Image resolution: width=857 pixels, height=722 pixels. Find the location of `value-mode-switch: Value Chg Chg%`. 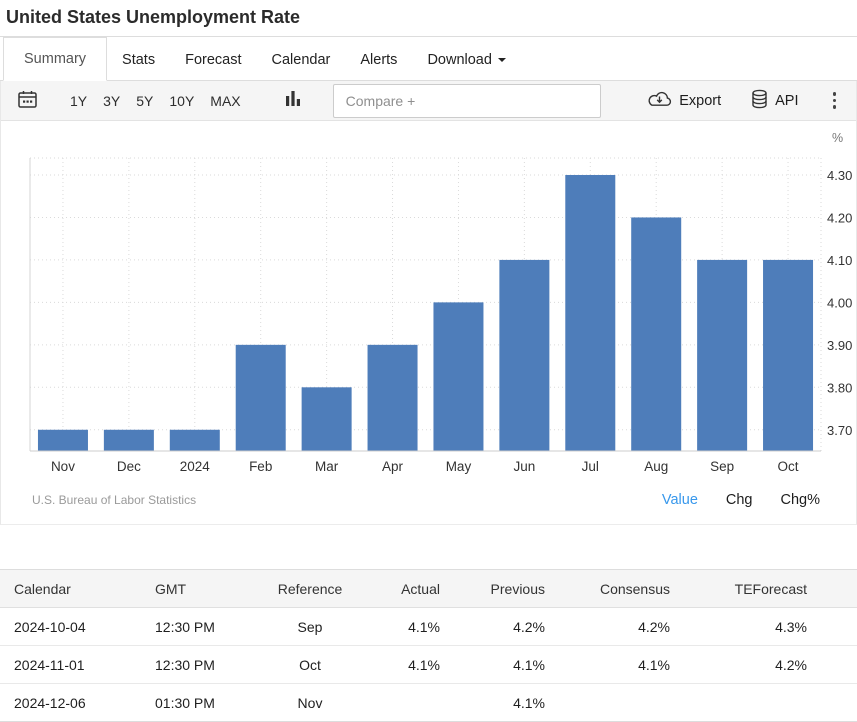

value-mode-switch: Value Chg Chg% is located at coordinates (741, 500).